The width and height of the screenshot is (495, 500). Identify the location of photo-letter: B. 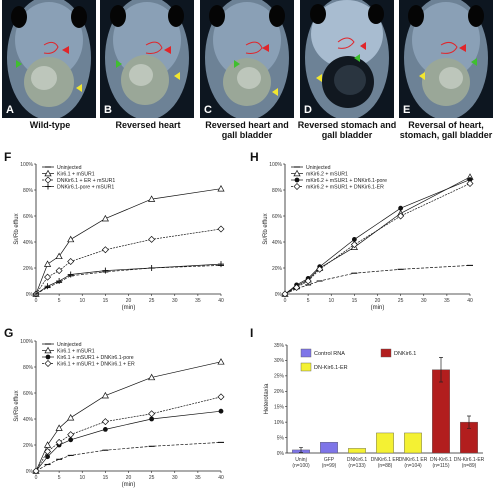
(108, 110).